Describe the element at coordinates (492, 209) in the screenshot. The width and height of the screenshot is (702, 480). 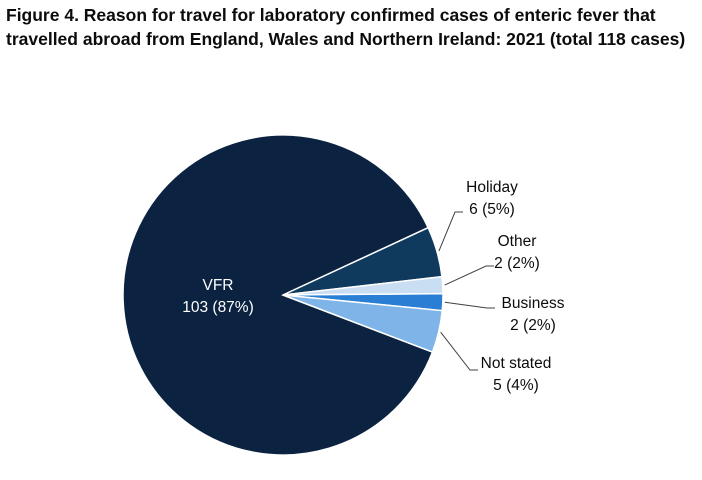
I see `slice-value-holiday: 6 (5%)` at that location.